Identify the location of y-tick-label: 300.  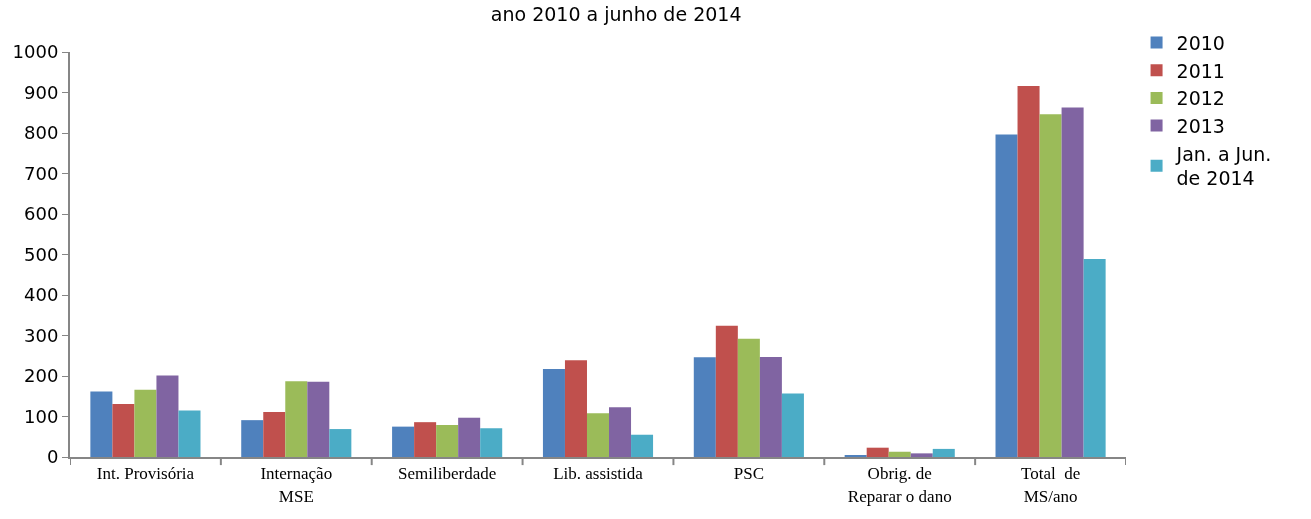
(41, 335).